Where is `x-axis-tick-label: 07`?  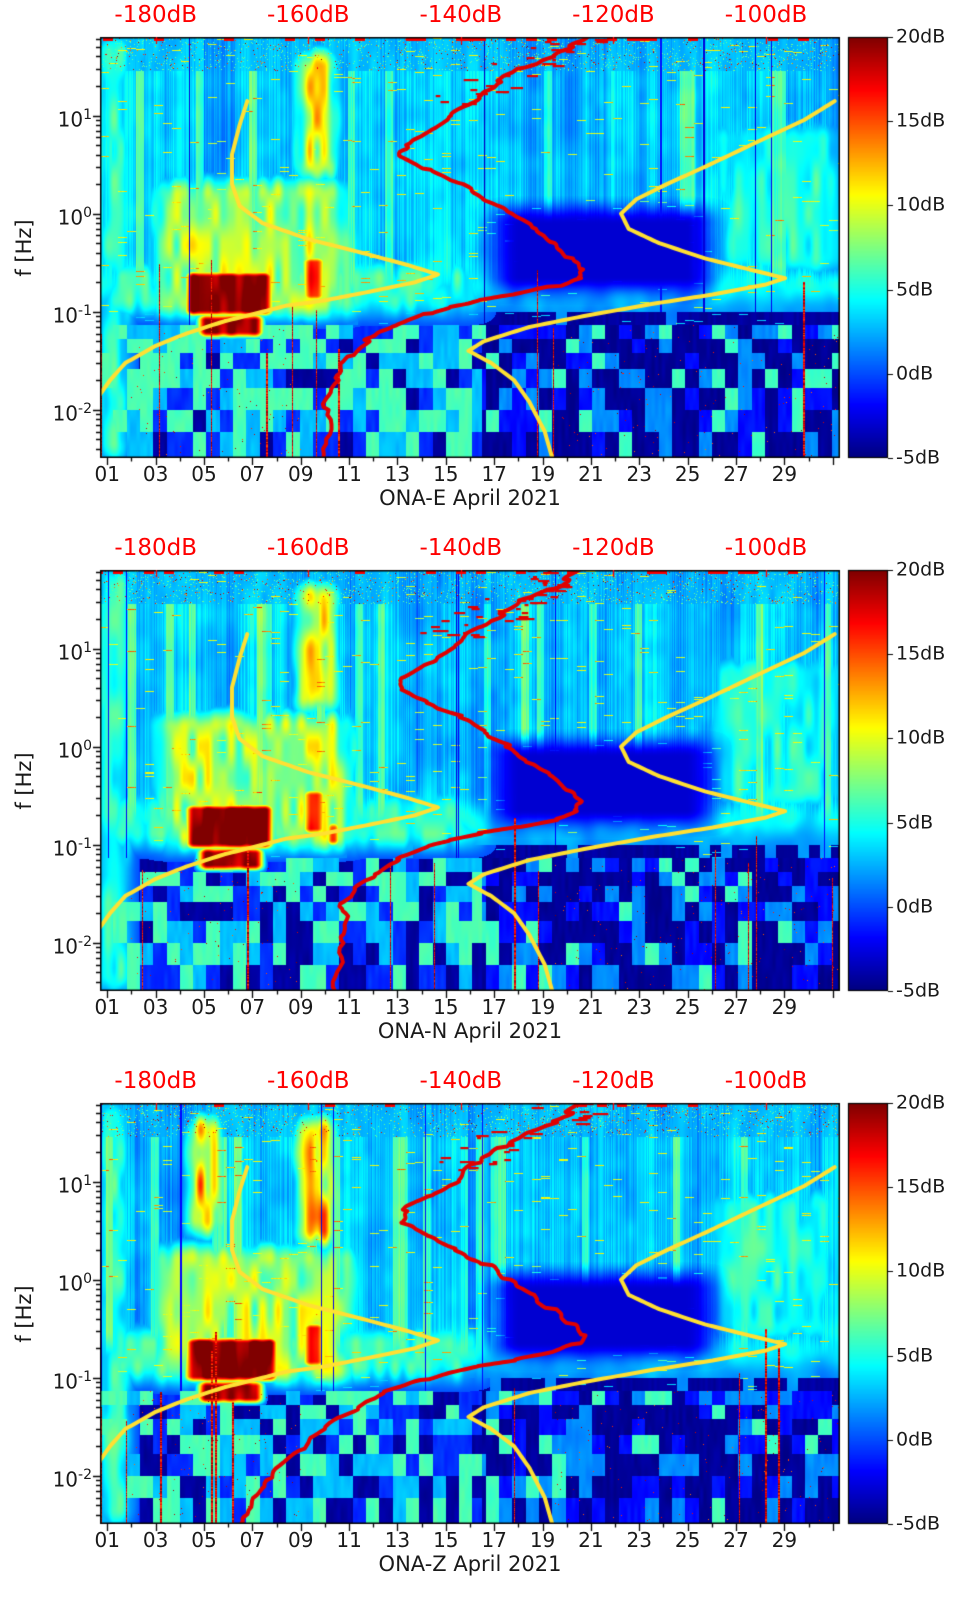
x-axis-tick-label: 07 is located at coordinates (252, 474).